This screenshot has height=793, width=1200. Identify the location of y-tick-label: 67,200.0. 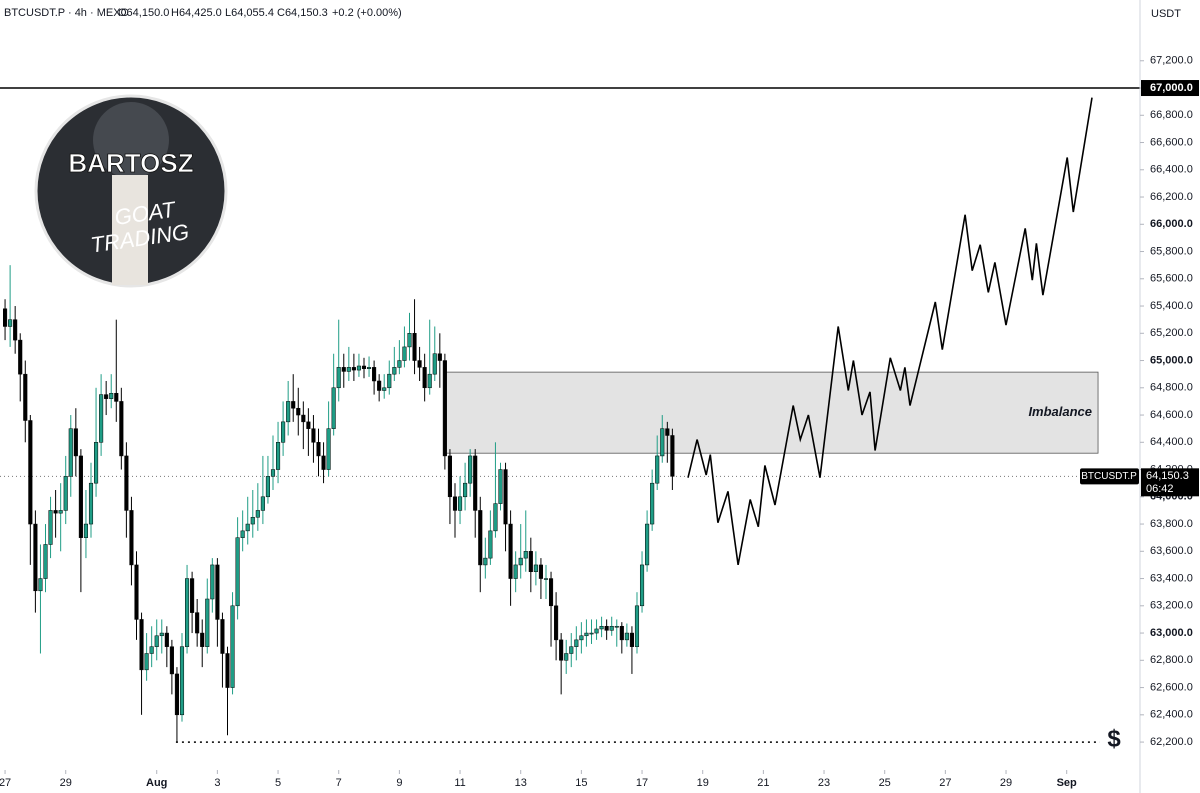
(1171, 61).